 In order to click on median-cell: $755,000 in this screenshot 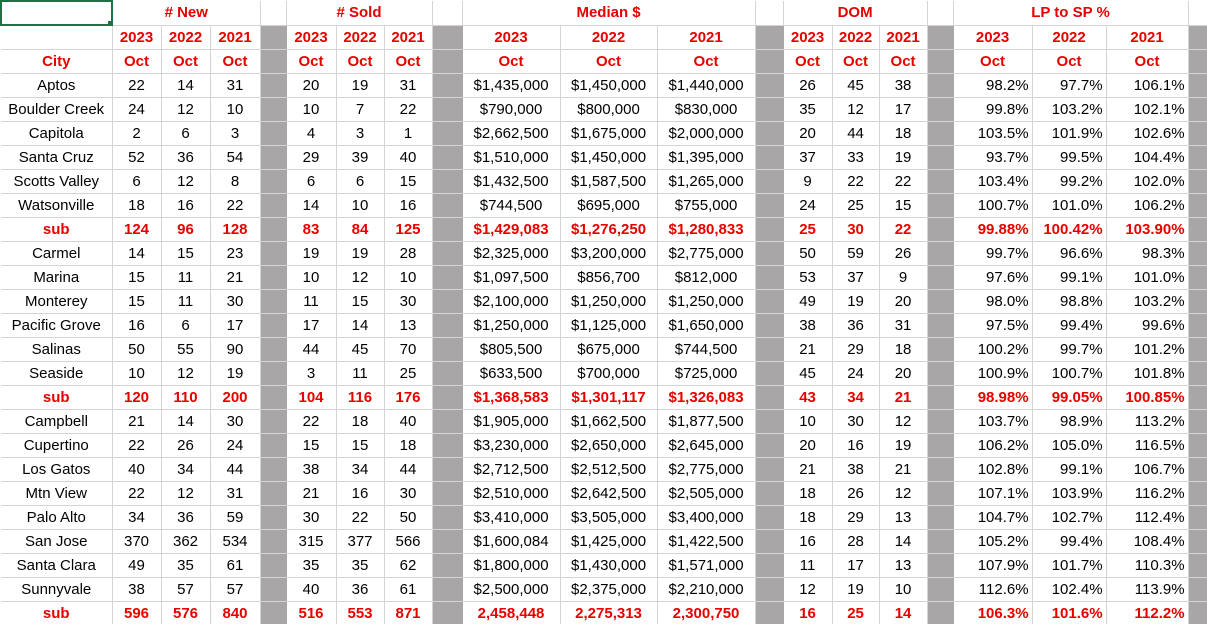, I will do `click(706, 205)`.